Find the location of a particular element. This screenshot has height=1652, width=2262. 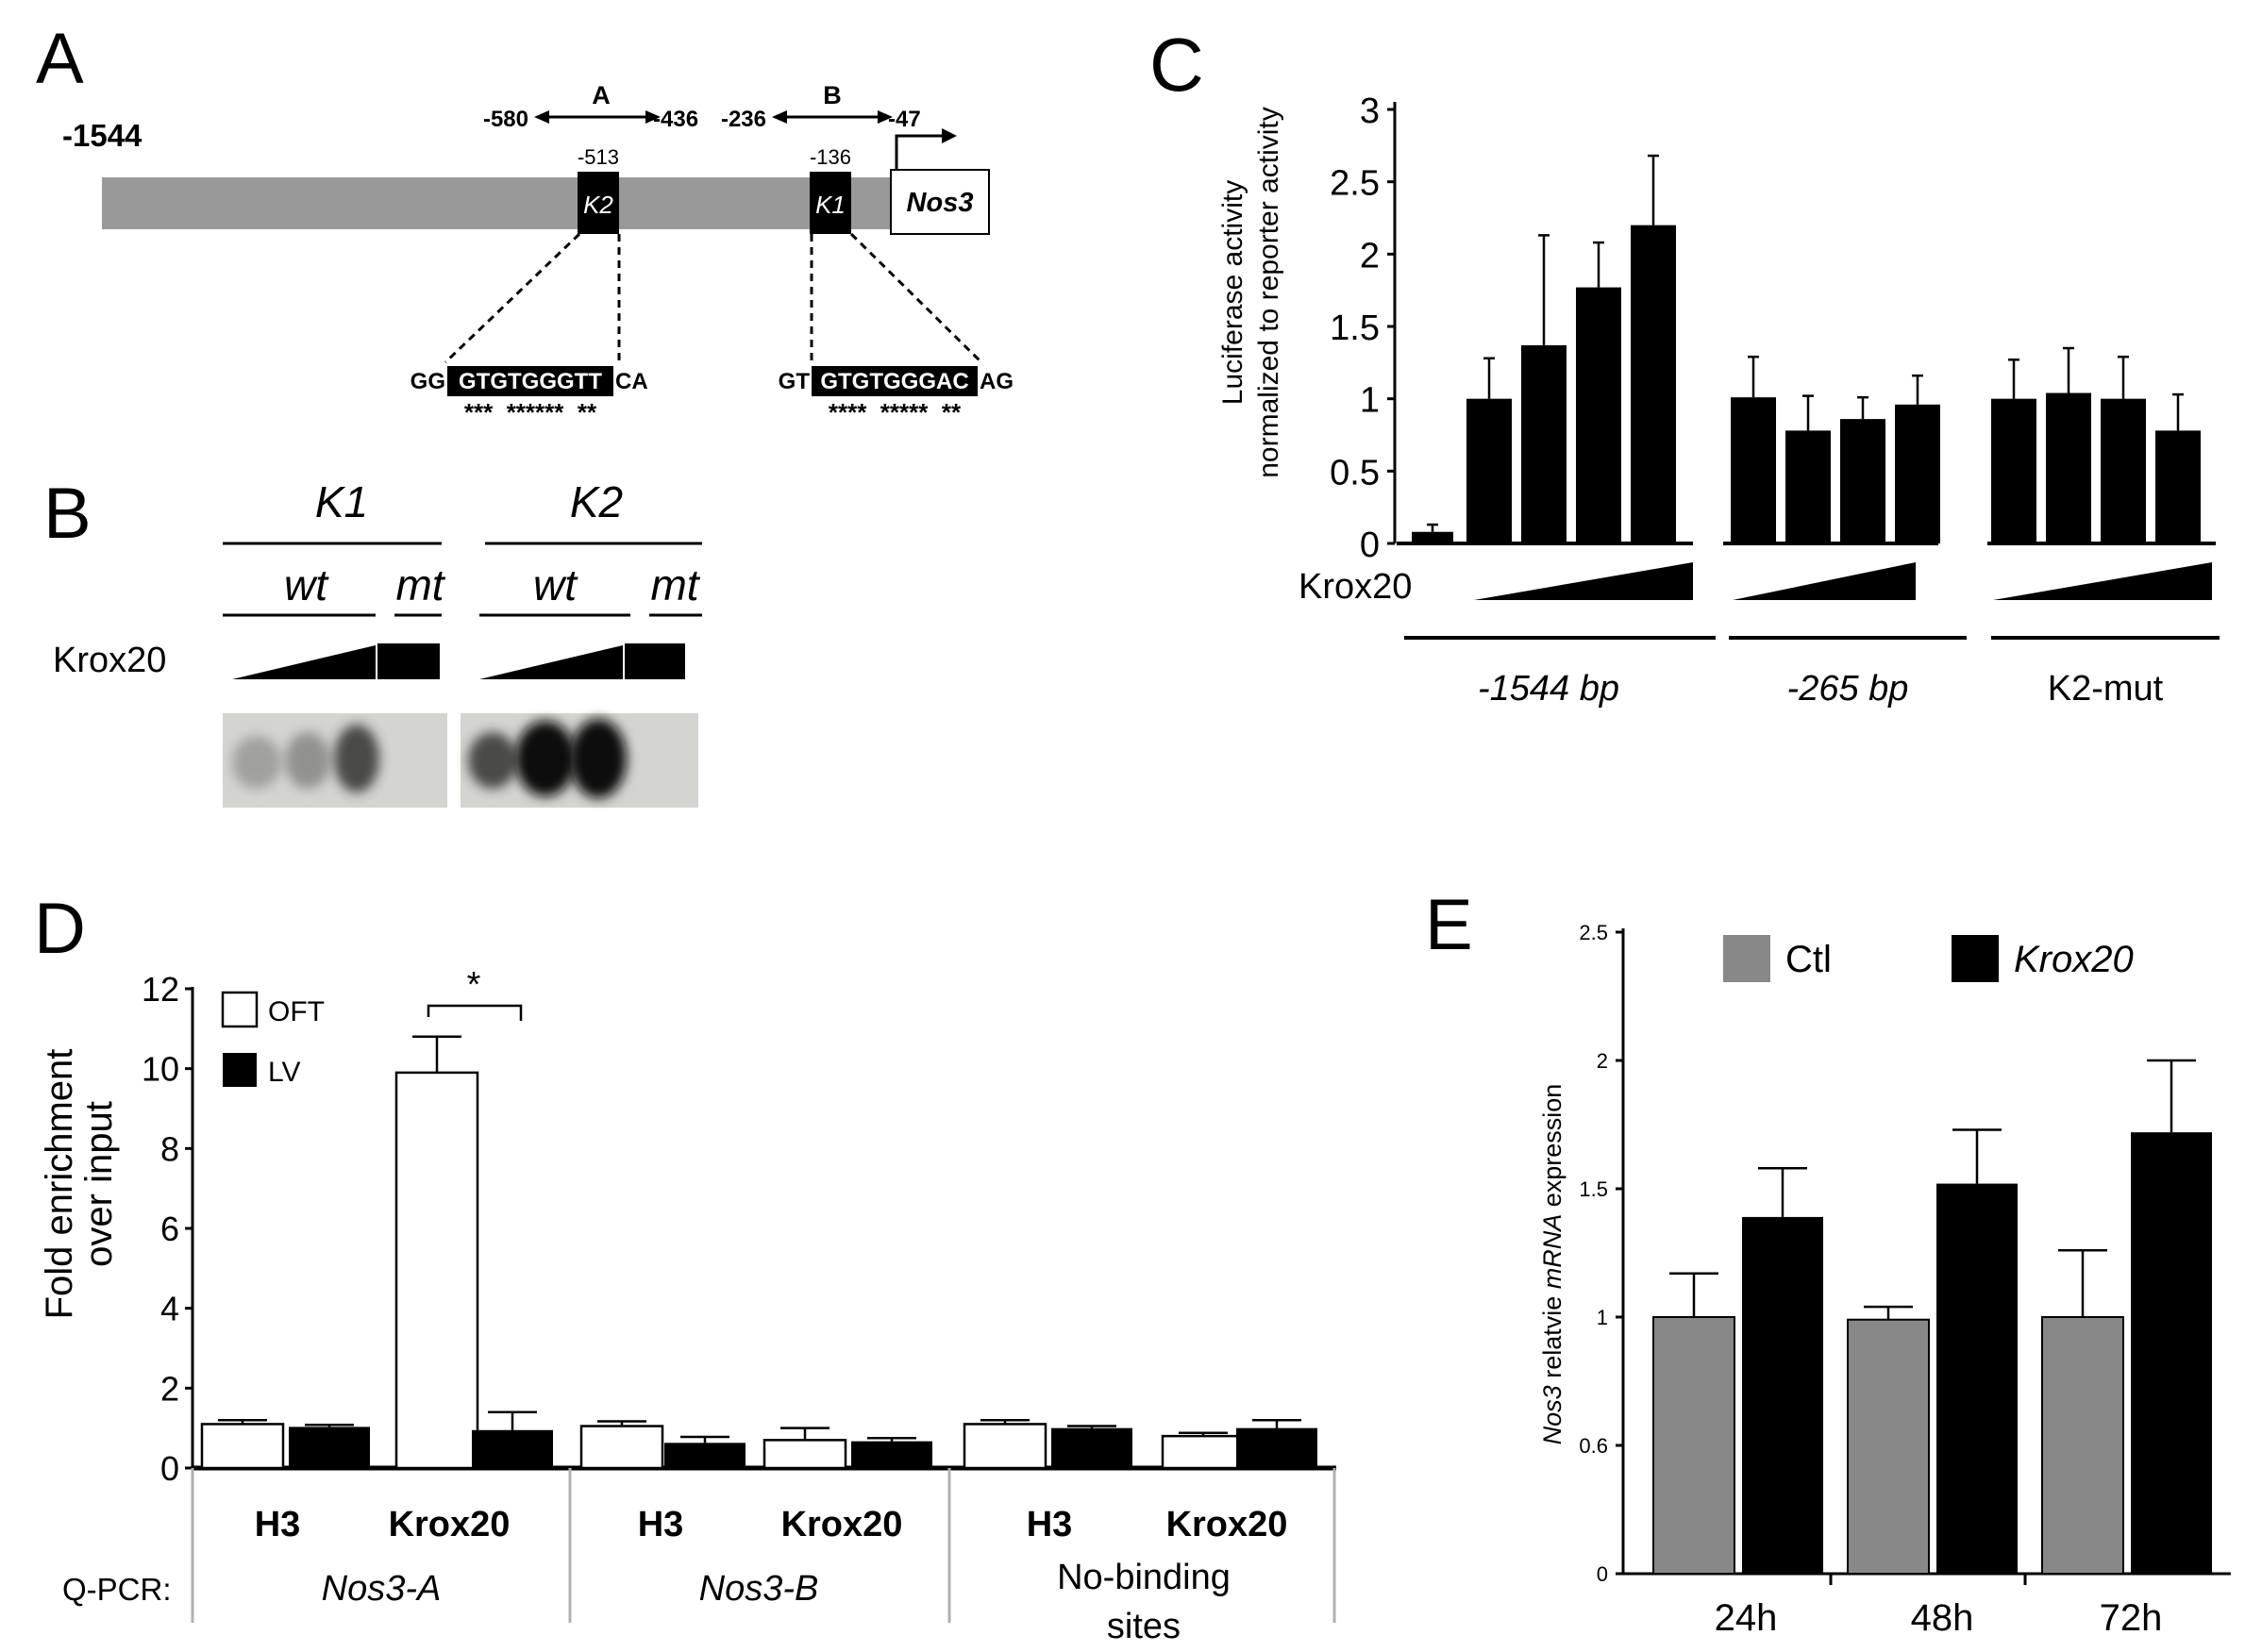

d-ytick-label: 4 is located at coordinates (169, 1309).